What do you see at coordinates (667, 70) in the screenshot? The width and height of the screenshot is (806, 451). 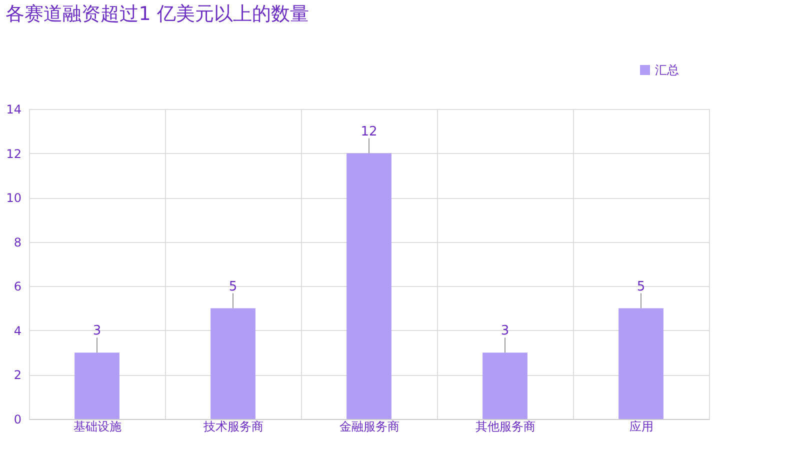 I see `legend-label: 汇总` at bounding box center [667, 70].